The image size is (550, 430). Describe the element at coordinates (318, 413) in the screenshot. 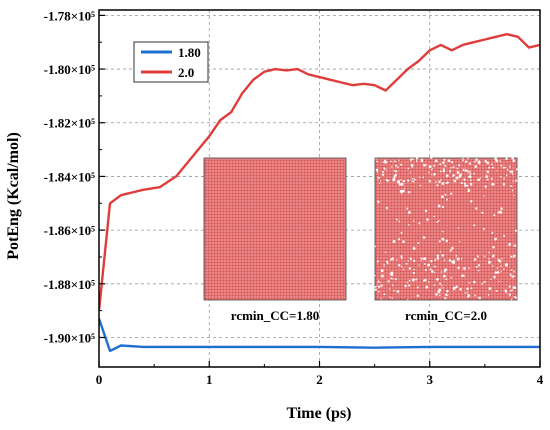

I see `x-axis-title: Time (ps)` at that location.